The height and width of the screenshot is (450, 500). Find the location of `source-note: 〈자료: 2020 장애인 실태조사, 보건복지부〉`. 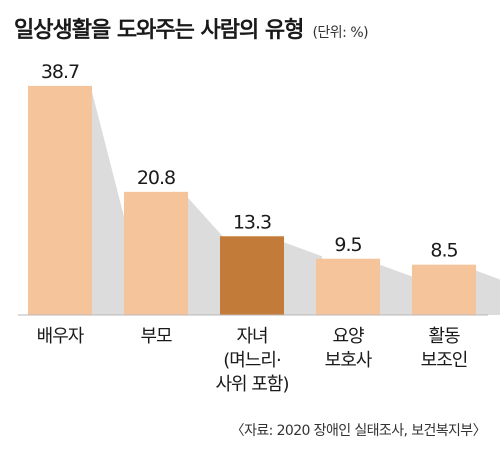

source-note: 〈자료: 2020 장애인 실태조사, 보건복지부〉 is located at coordinates (358, 431).